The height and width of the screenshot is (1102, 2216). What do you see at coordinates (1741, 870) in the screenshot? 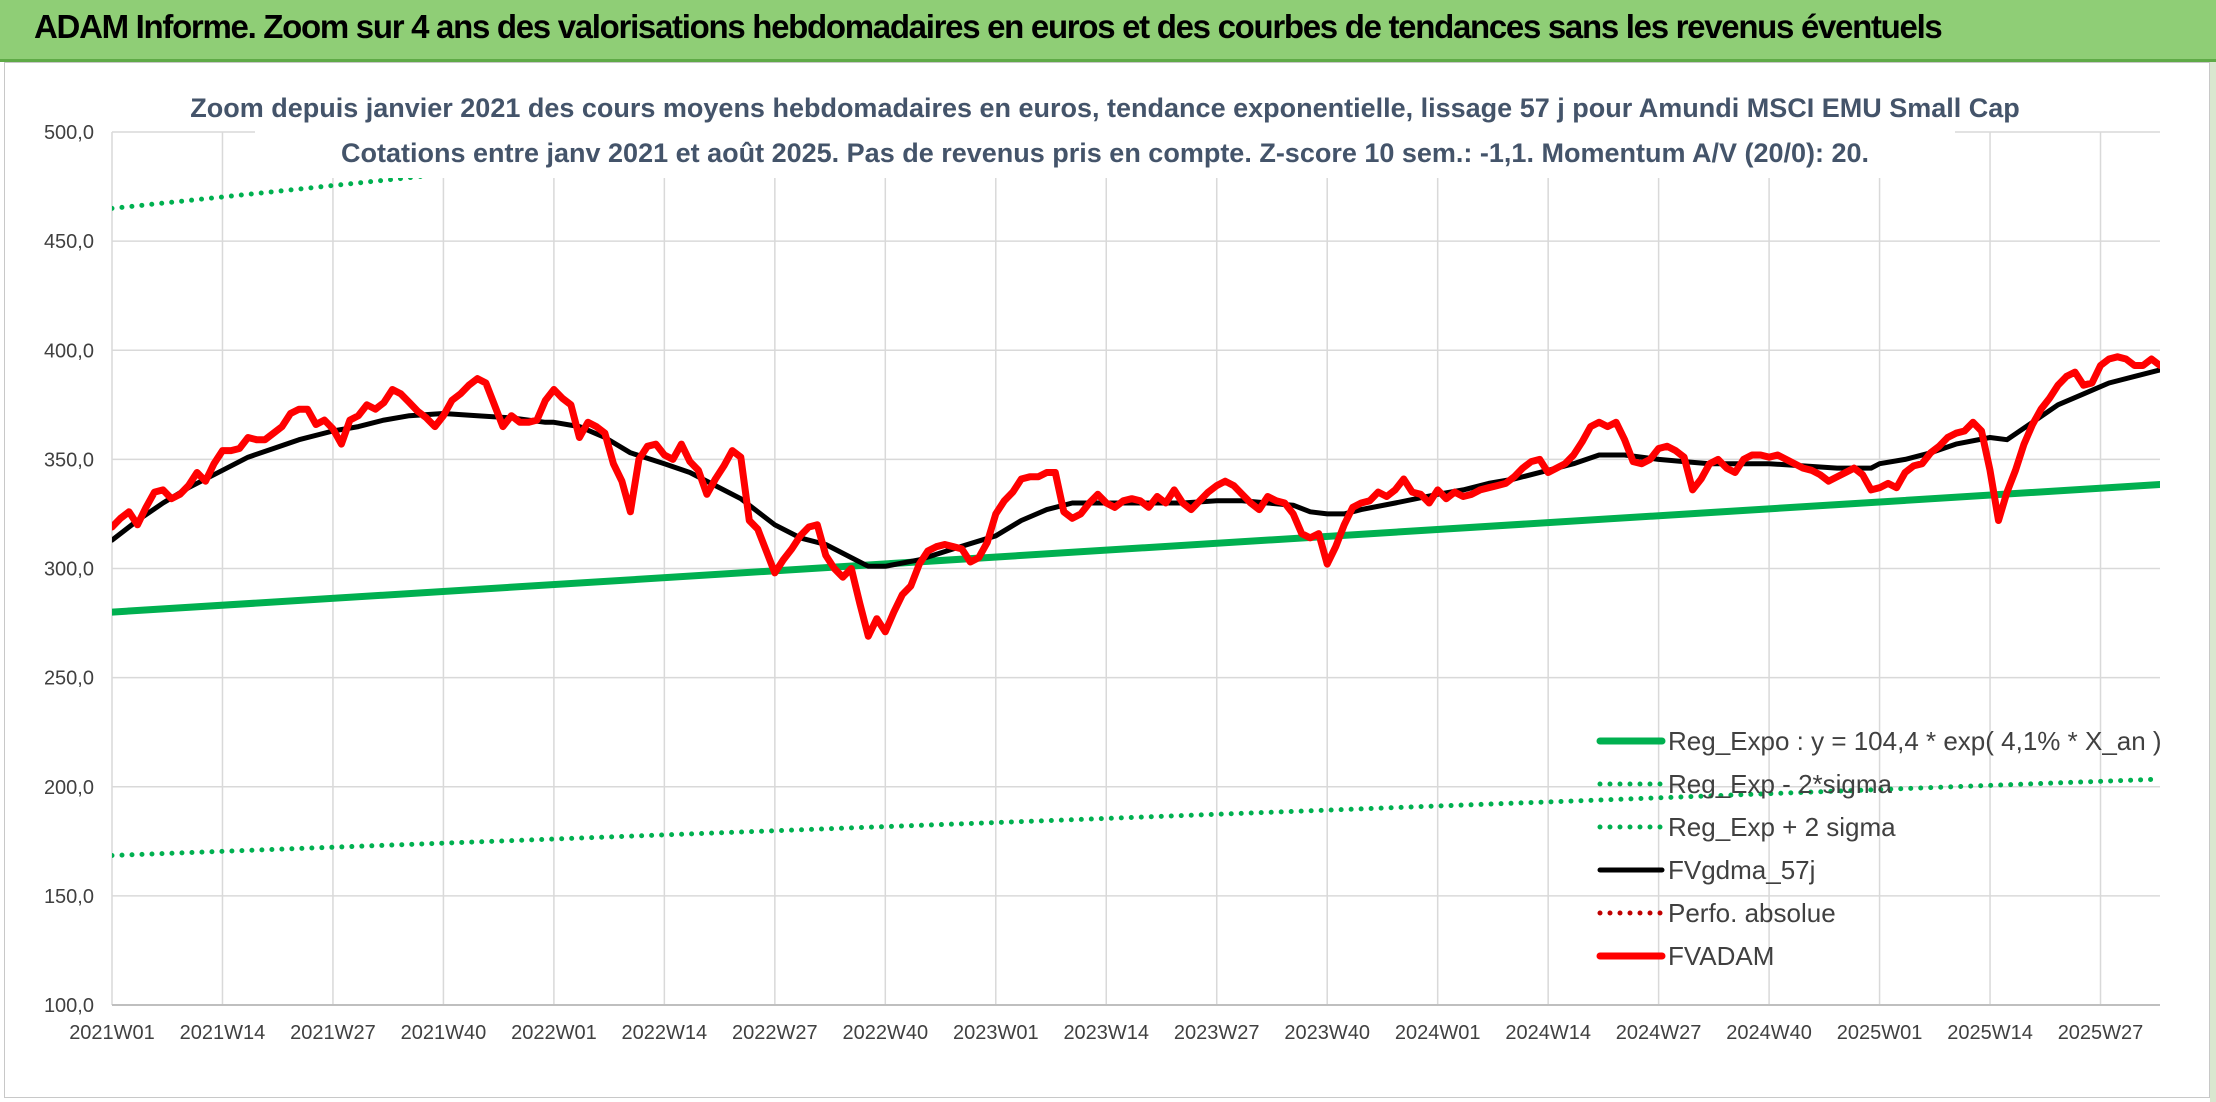
I see `legend-label: FVgdma_57j` at bounding box center [1741, 870].